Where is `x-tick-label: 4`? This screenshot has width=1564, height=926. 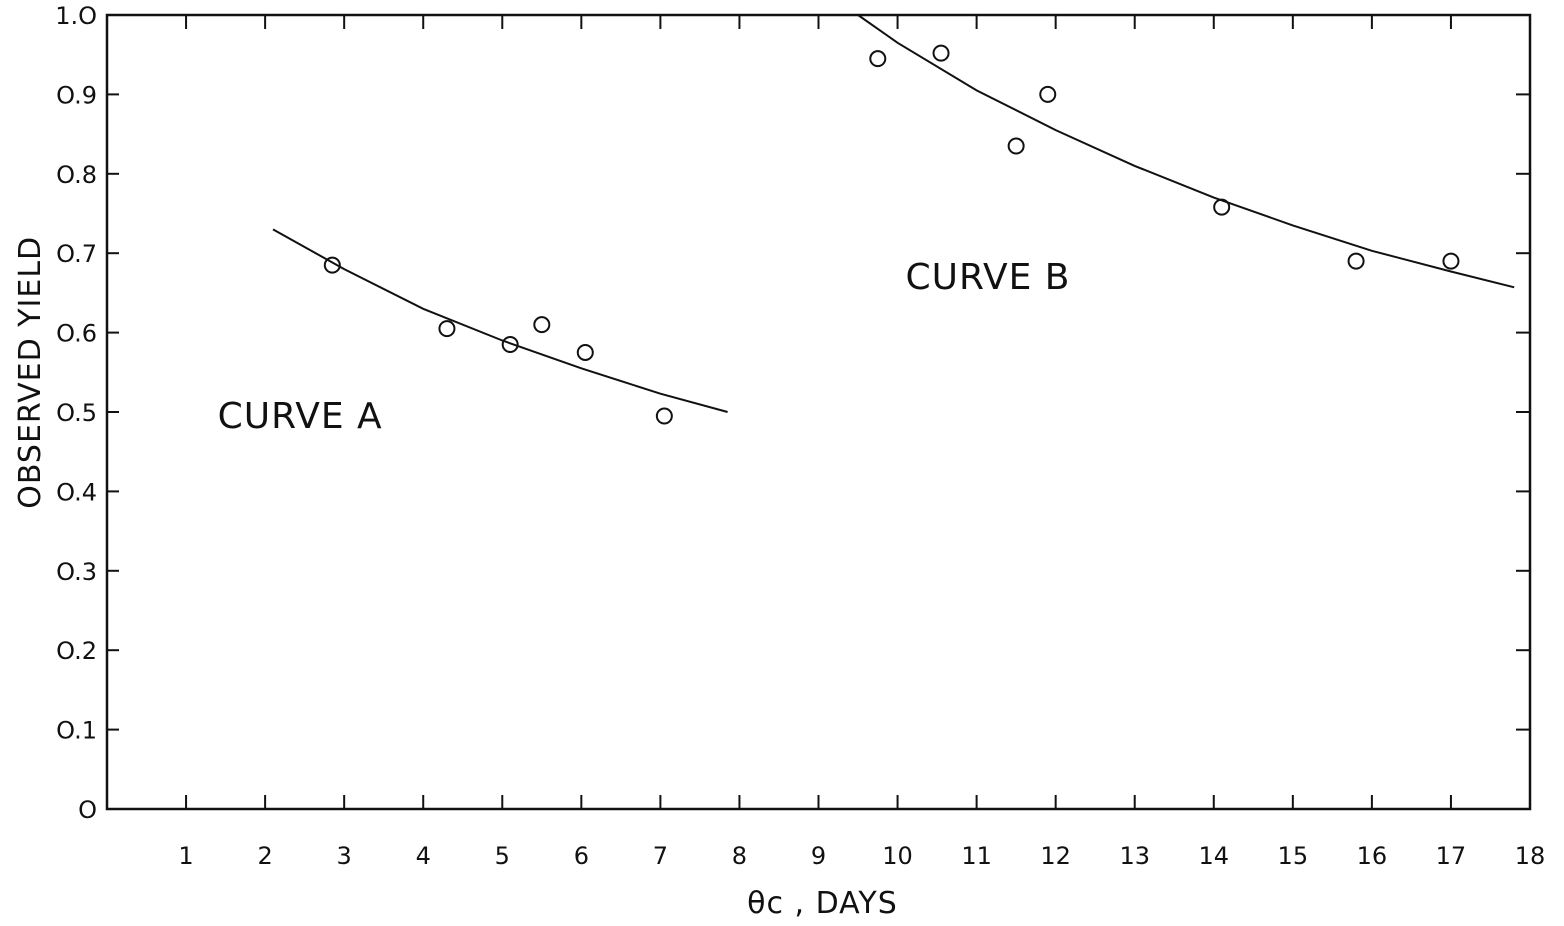 x-tick-label: 4 is located at coordinates (423, 856).